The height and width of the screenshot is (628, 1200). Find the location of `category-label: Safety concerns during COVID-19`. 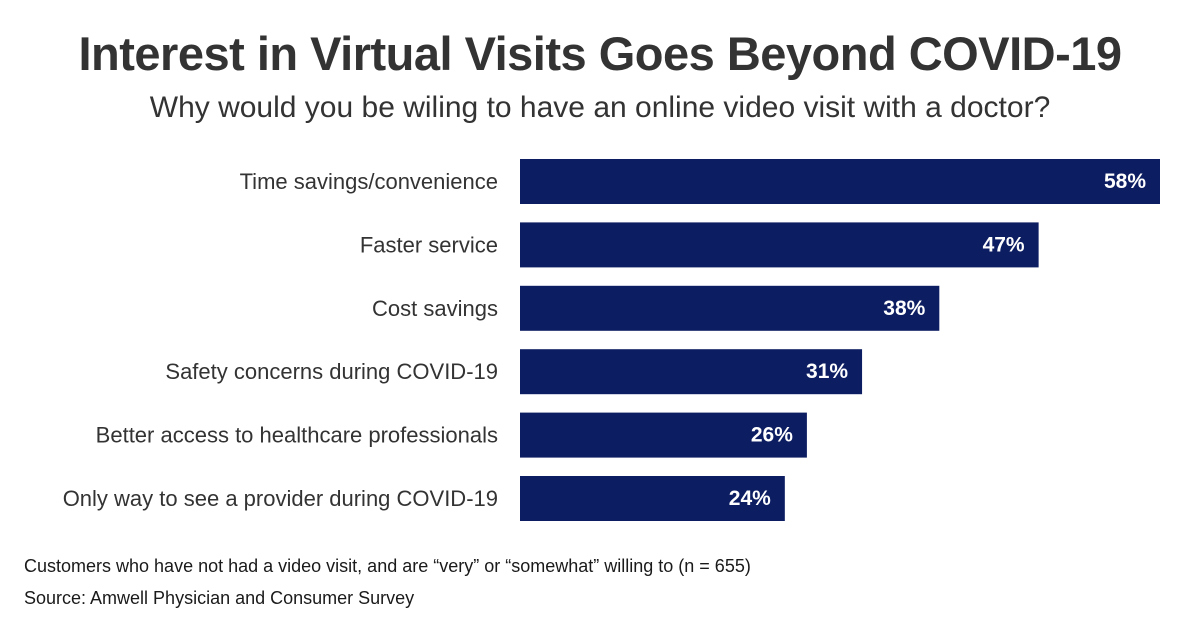

category-label: Safety concerns during COVID-19 is located at coordinates (331, 371).